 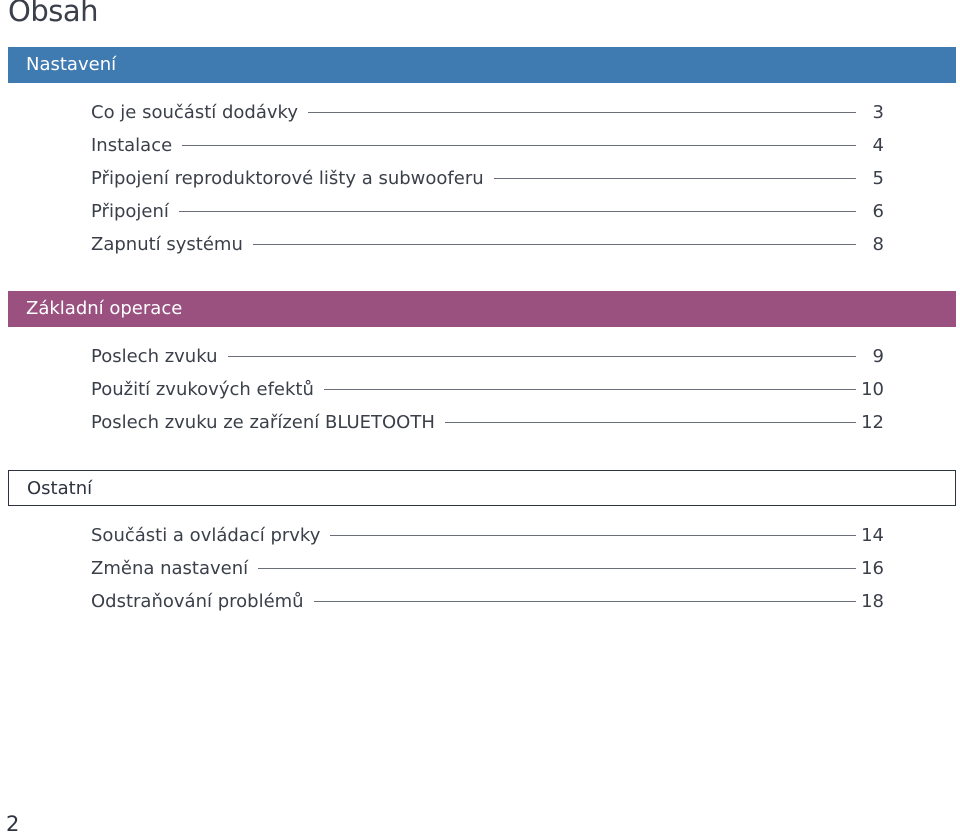 I want to click on toc-entry-page: 8, so click(x=878, y=244).